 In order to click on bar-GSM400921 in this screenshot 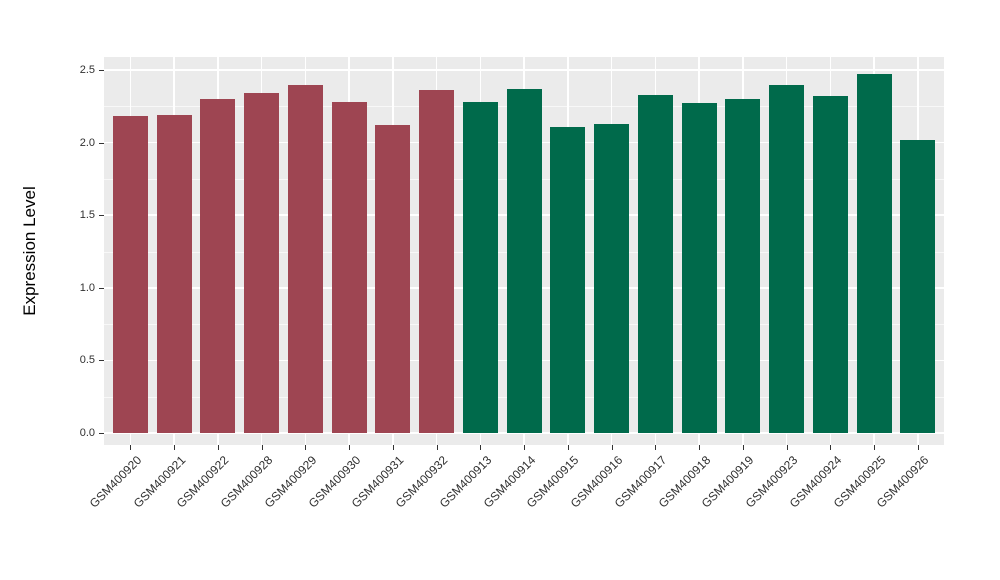, I will do `click(174, 274)`.